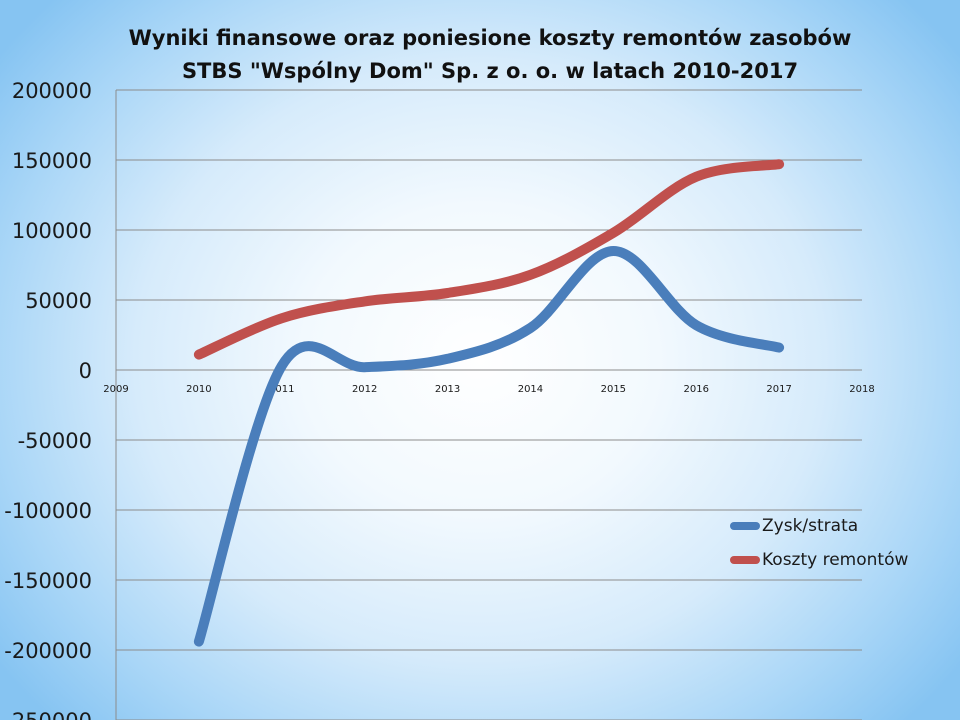  What do you see at coordinates (85, 371) in the screenshot?
I see `y-tick-label: 0` at bounding box center [85, 371].